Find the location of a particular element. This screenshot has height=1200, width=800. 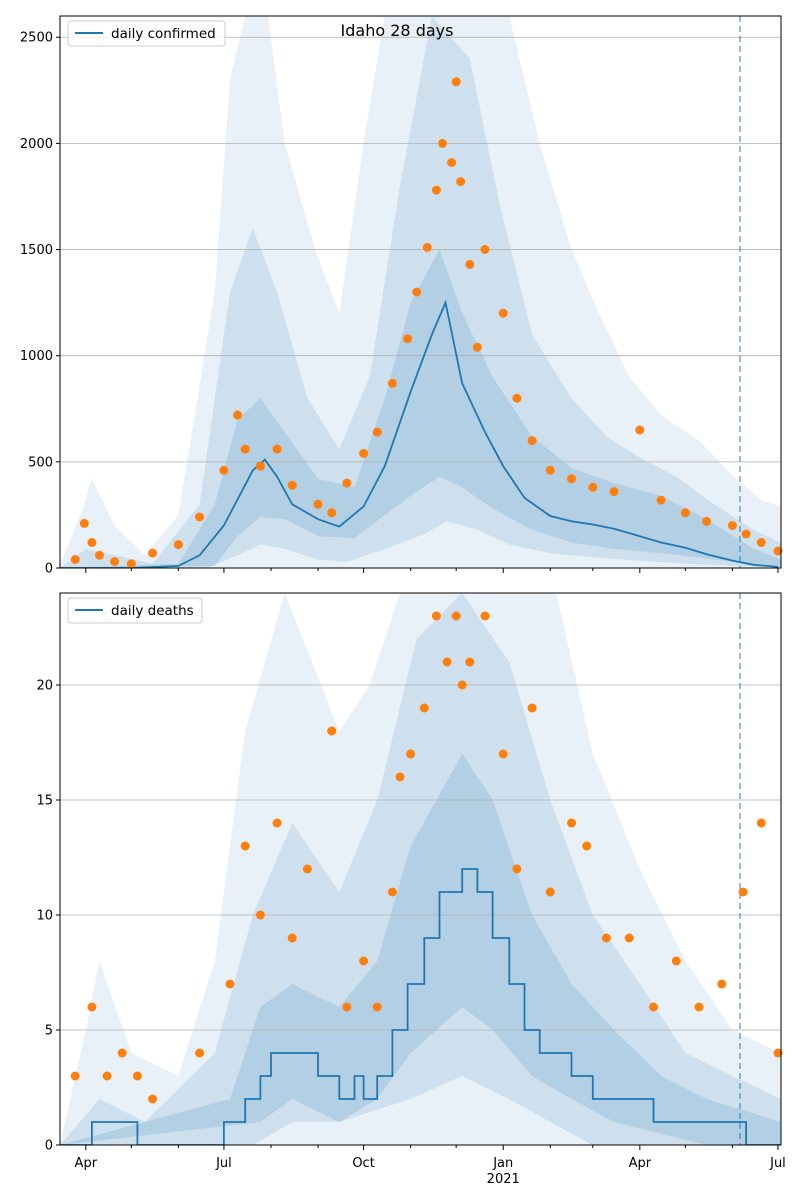

x-tick-sublabel: 2021 is located at coordinates (503, 1179).